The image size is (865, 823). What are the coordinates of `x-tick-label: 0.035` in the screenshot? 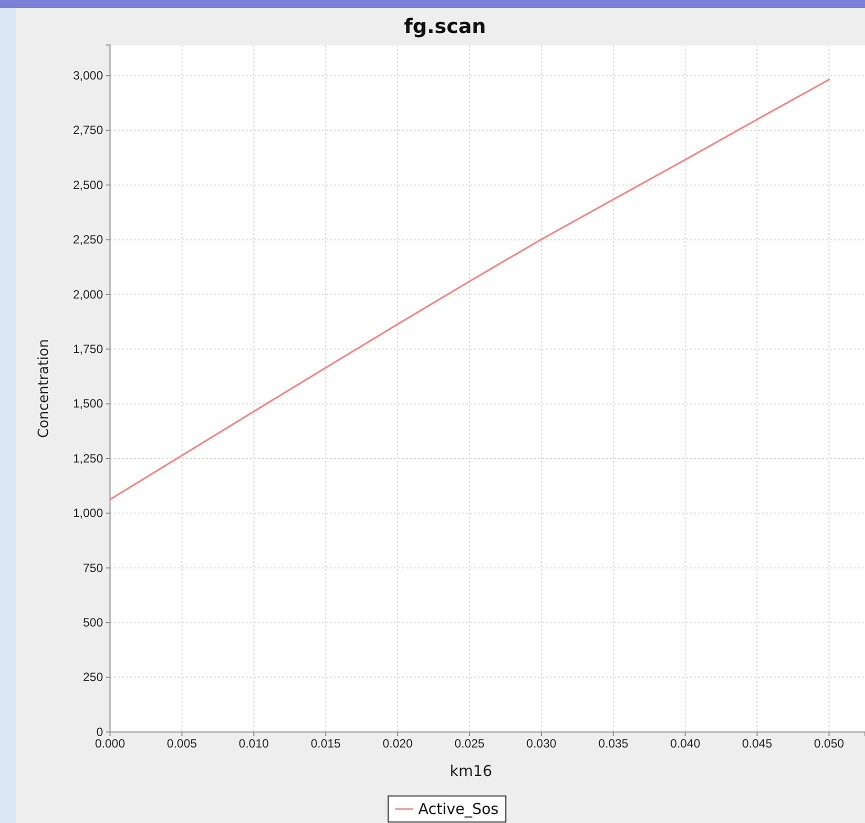 It's located at (613, 743).